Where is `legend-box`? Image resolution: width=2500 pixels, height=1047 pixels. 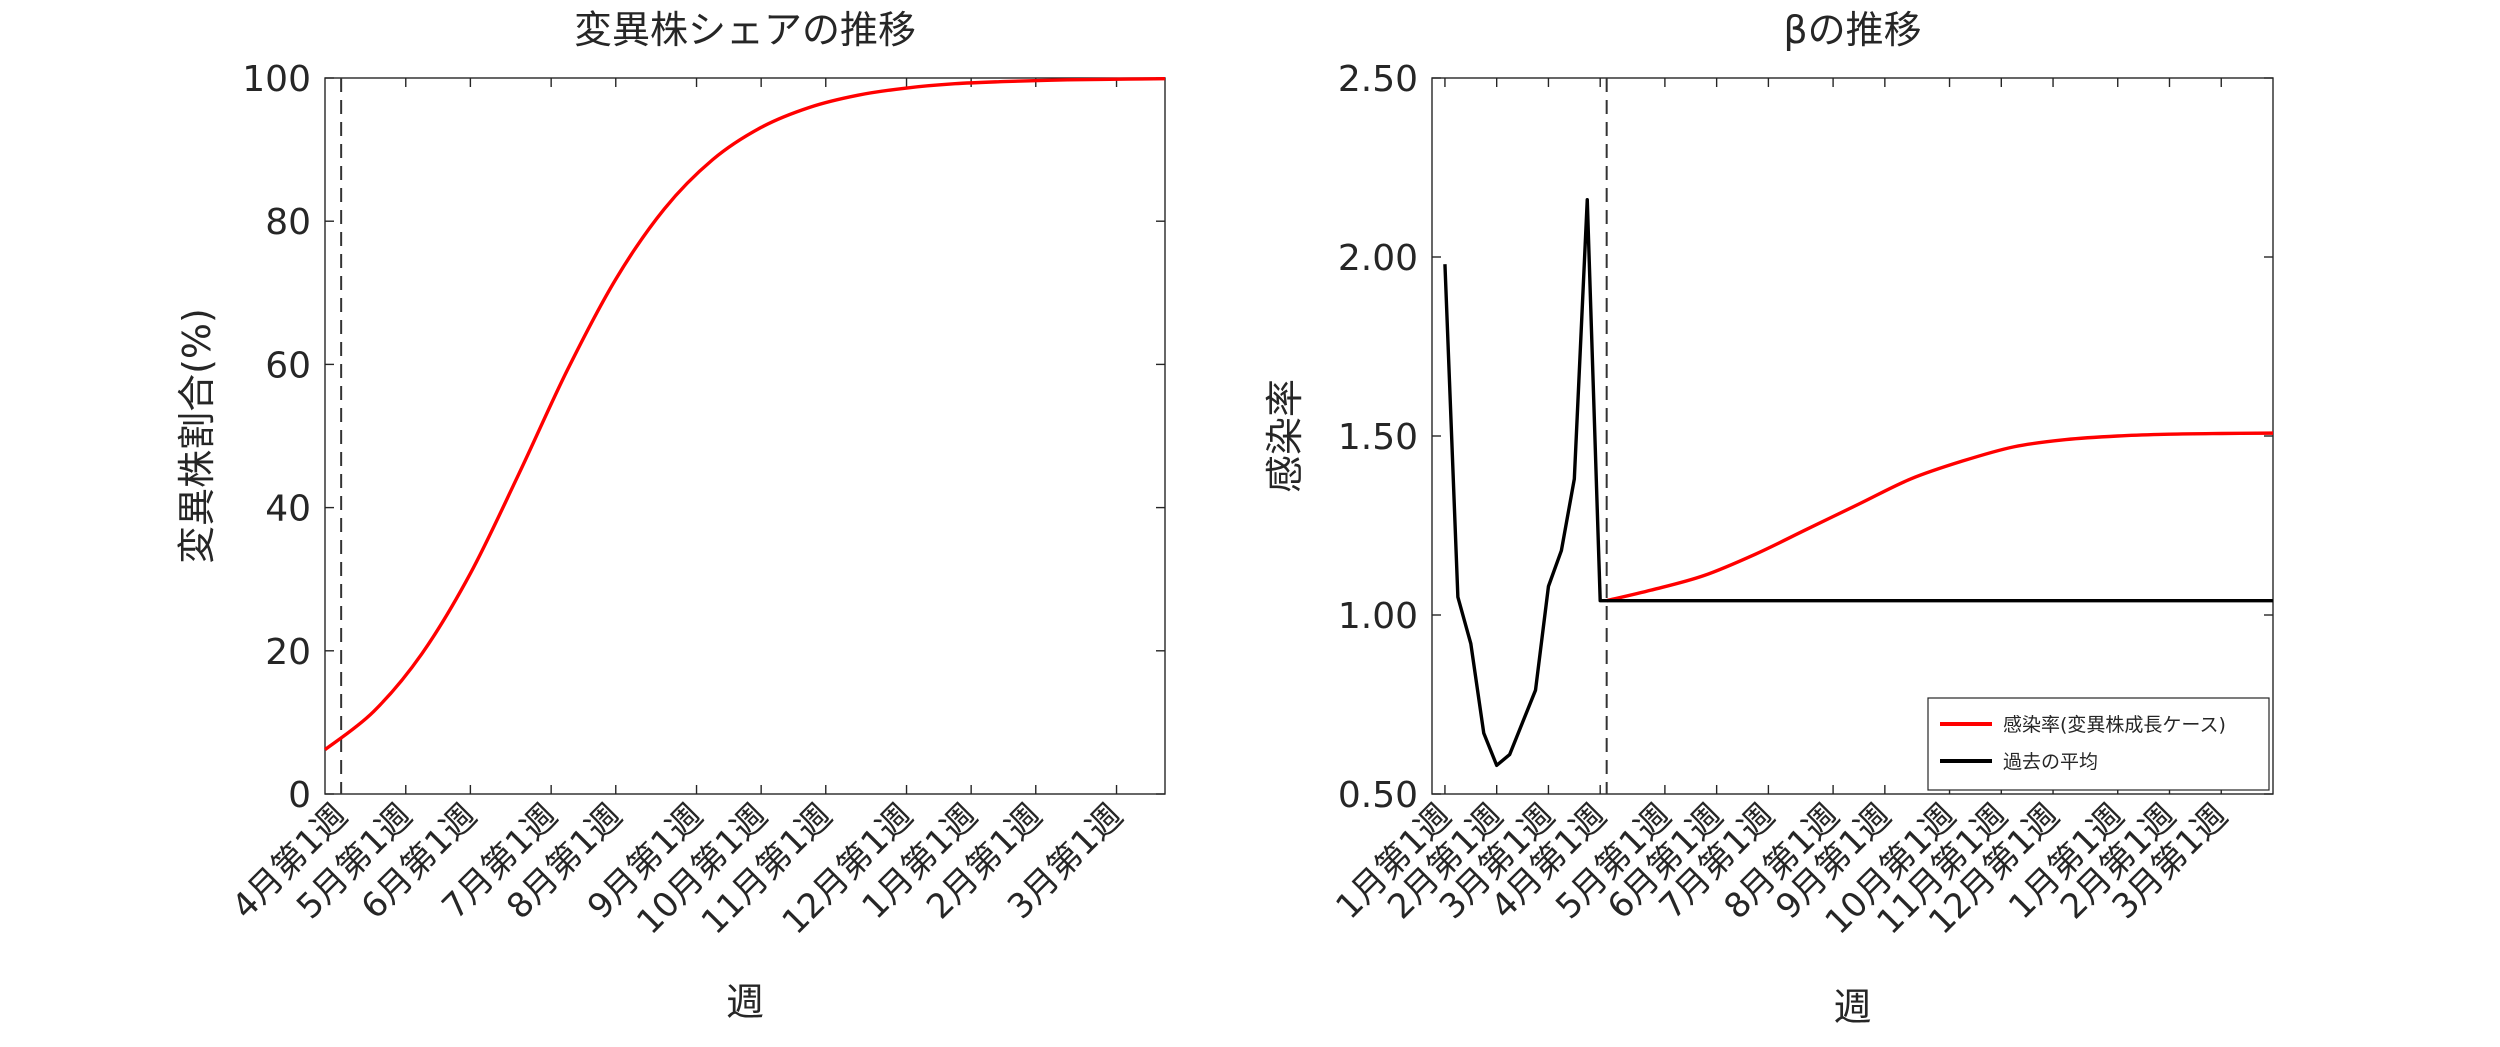
legend-box is located at coordinates (2098, 744).